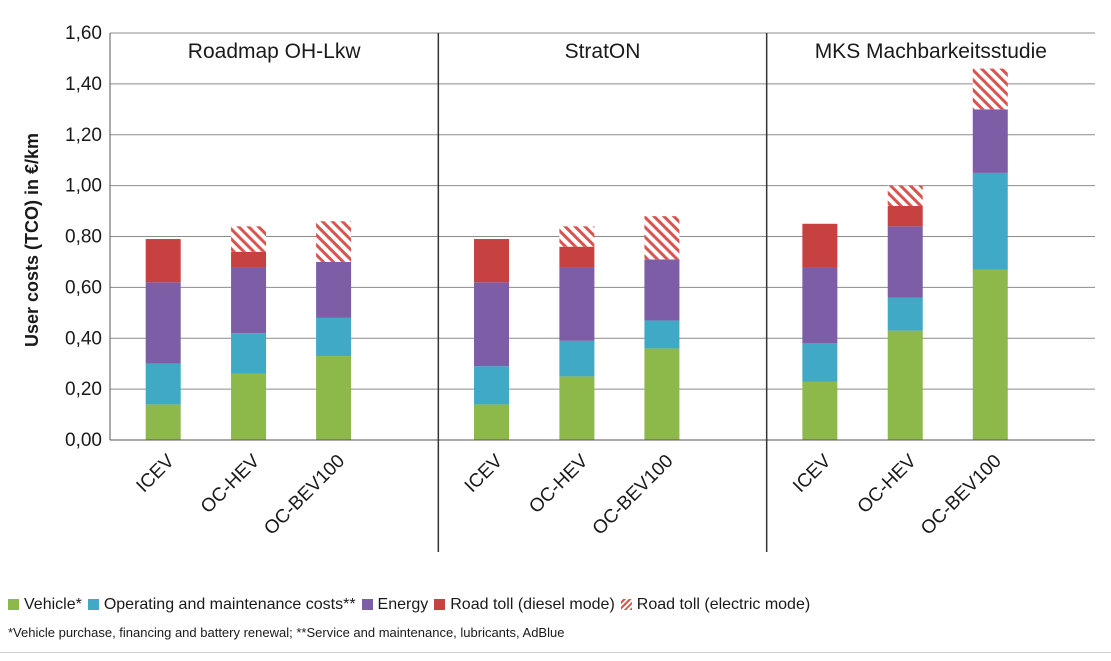  I want to click on y-tick-label: 1,20, so click(83, 135).